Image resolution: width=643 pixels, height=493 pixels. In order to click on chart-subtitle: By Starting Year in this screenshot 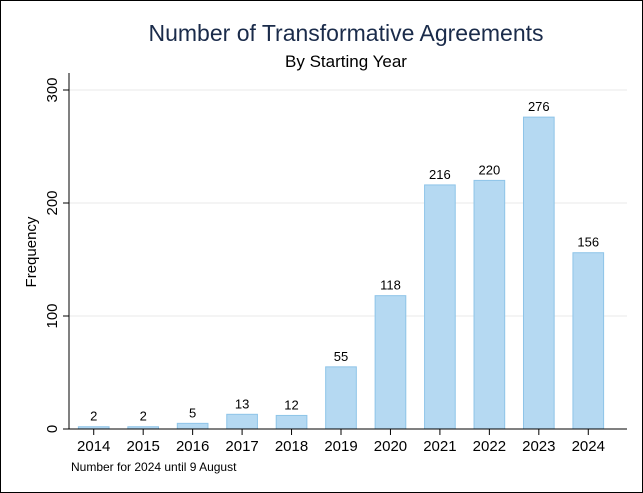, I will do `click(346, 61)`.